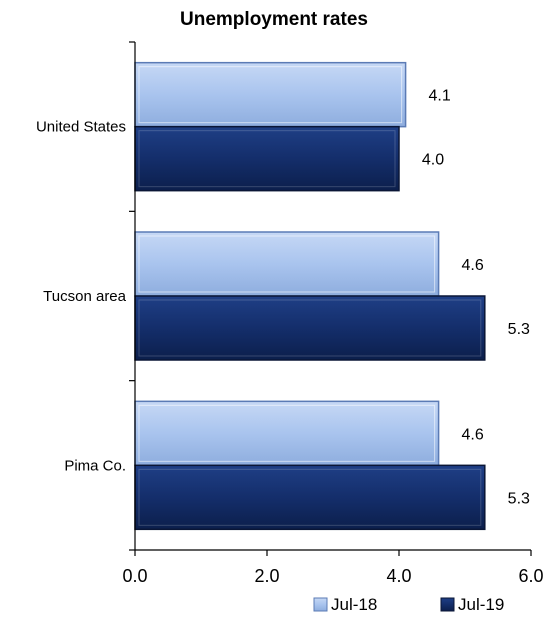  Describe the element at coordinates (84, 296) in the screenshot. I see `y-tick-label: Tucson area` at that location.